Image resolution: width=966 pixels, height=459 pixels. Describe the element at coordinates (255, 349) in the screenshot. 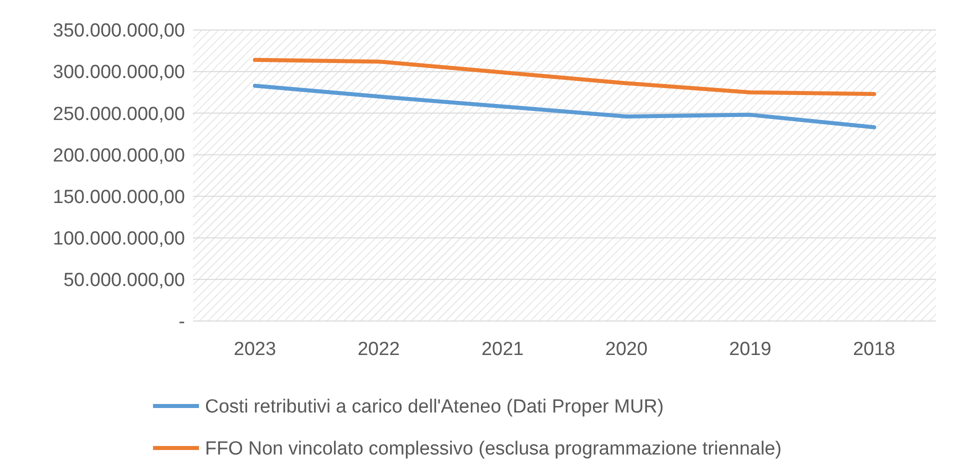

I see `x-tick-label: 2023` at that location.